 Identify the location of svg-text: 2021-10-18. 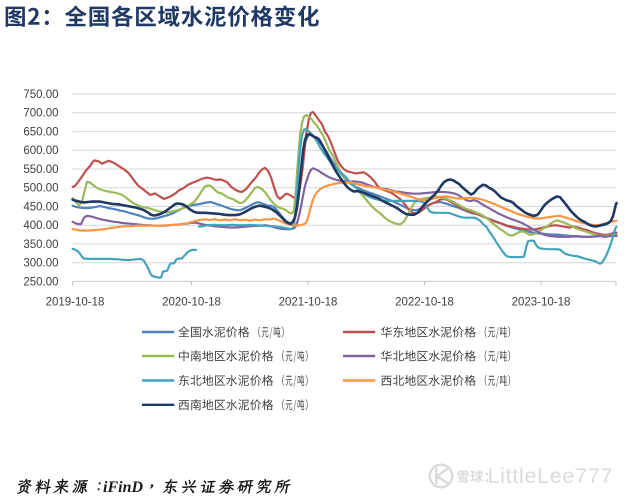
(308, 303).